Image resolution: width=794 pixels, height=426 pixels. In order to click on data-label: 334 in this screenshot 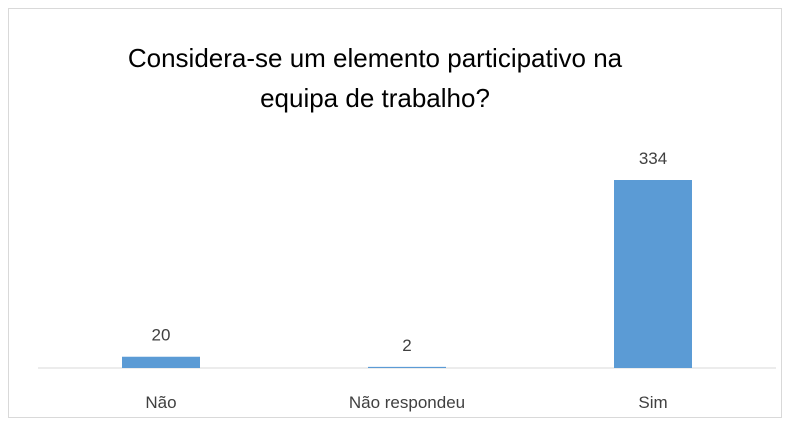, I will do `click(653, 158)`.